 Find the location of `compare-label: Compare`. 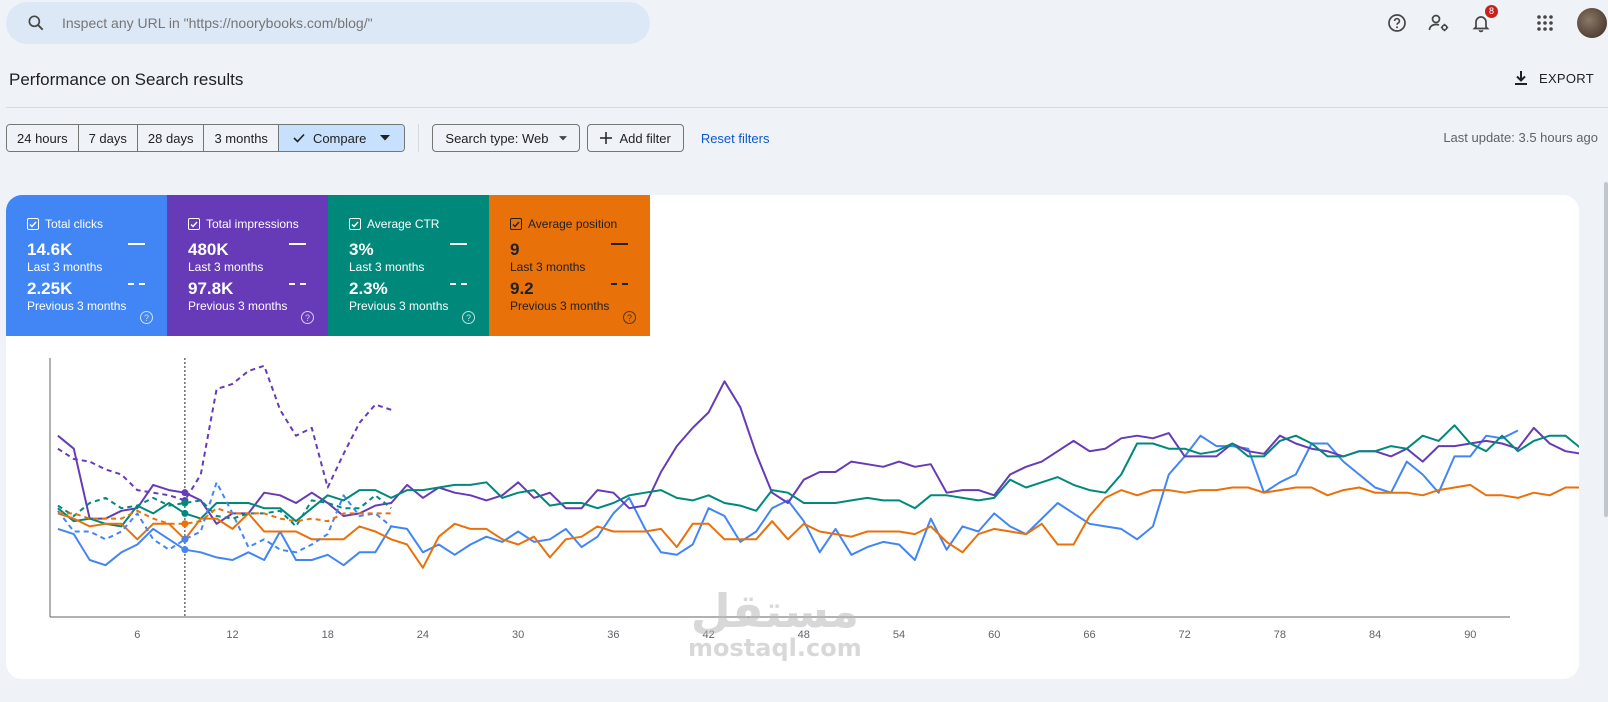

compare-label: Compare is located at coordinates (339, 138).